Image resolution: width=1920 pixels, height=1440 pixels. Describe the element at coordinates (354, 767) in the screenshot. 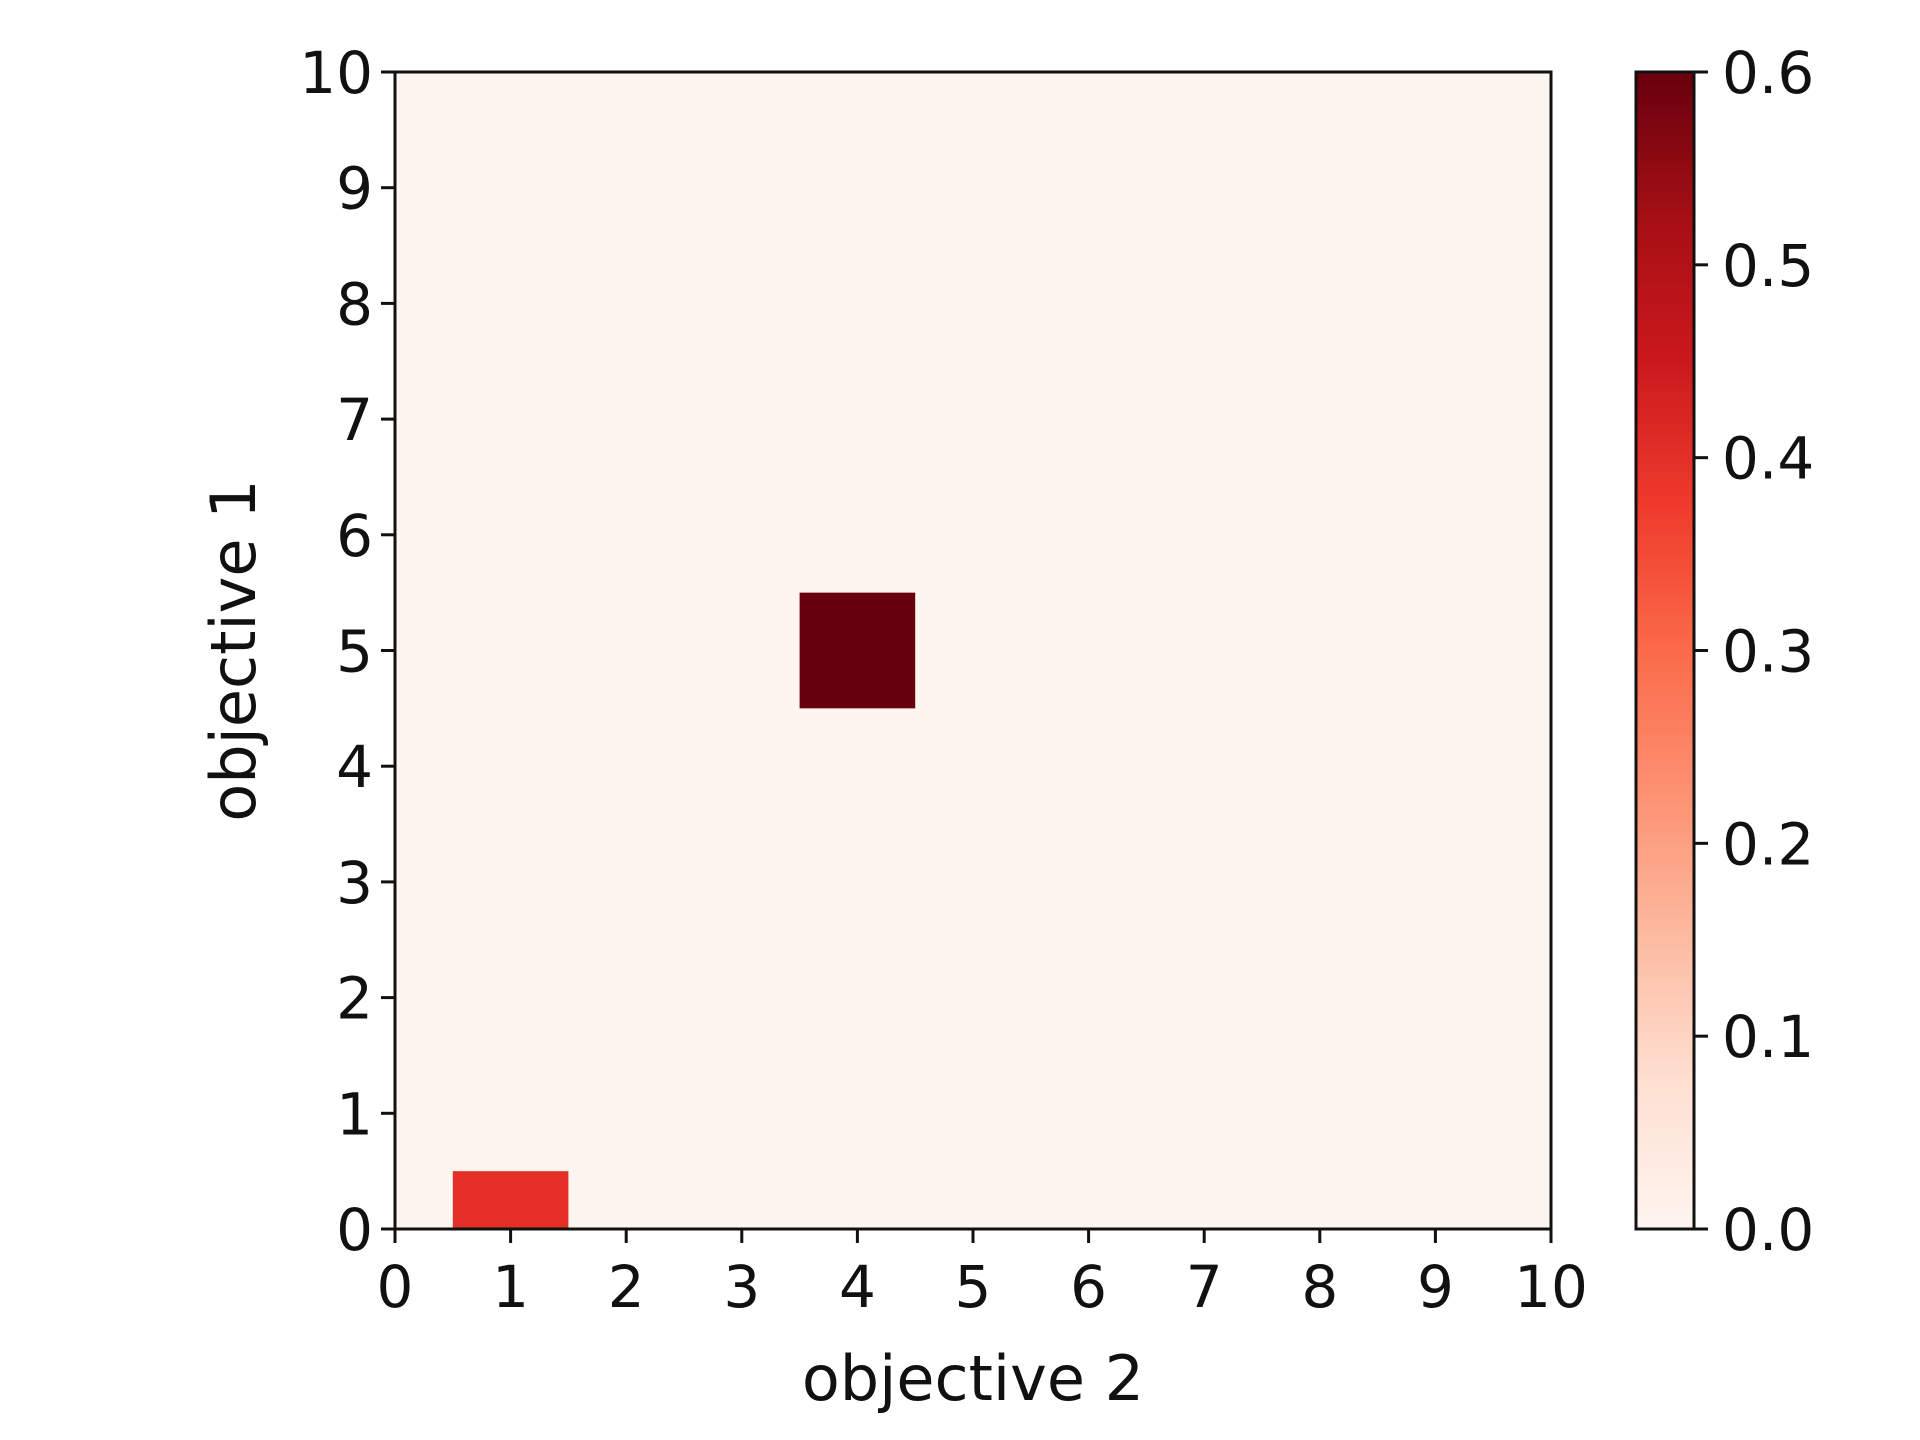

I see `y-tick-label: 4` at that location.